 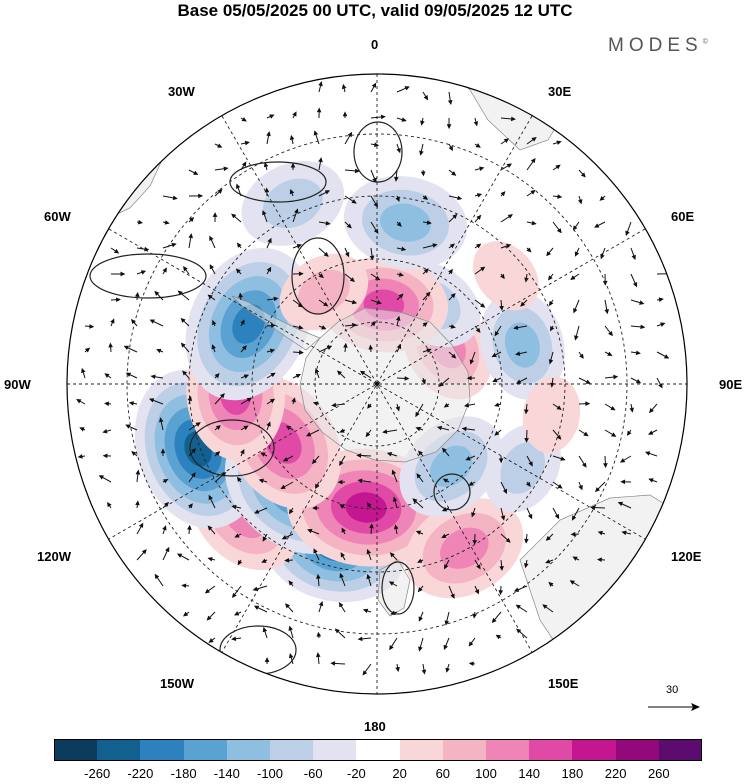 I want to click on colorbar-tick-label: 220, so click(x=616, y=773).